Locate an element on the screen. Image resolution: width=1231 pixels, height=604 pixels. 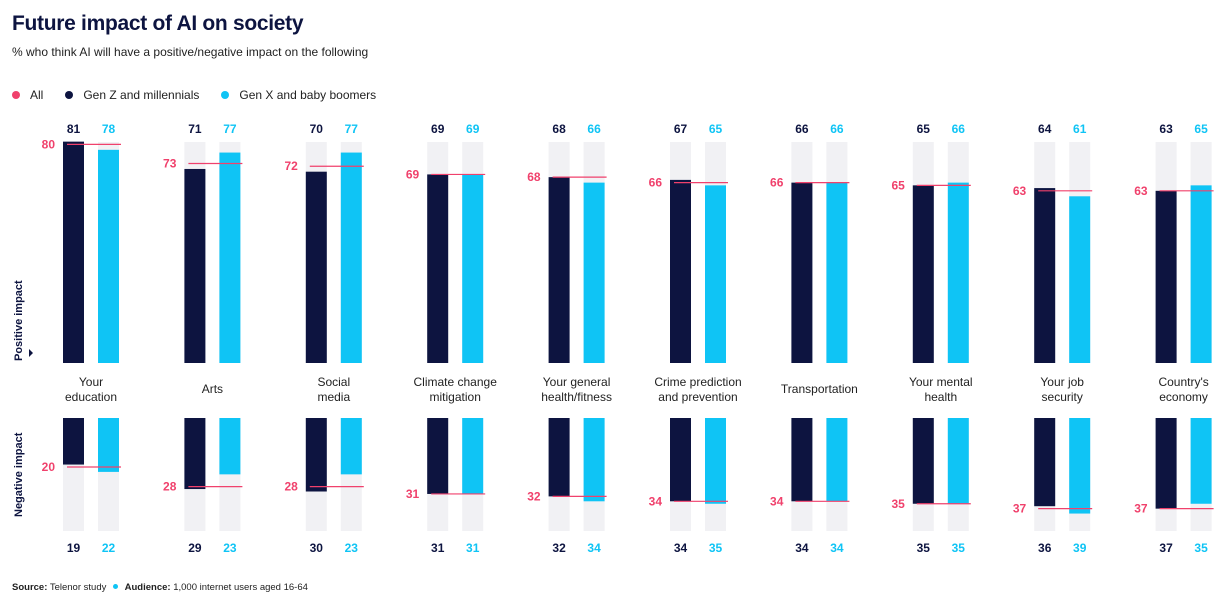
footer-separator is located at coordinates (115, 587).